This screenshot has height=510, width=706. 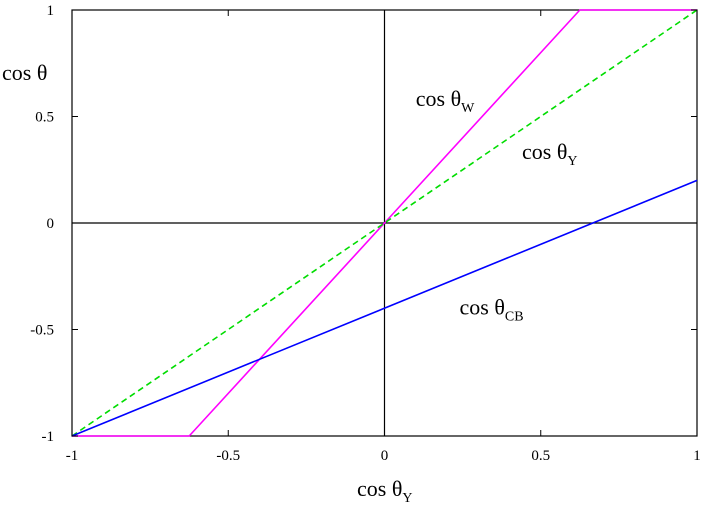 I want to click on series-label-y: cos θY, so click(x=550, y=154).